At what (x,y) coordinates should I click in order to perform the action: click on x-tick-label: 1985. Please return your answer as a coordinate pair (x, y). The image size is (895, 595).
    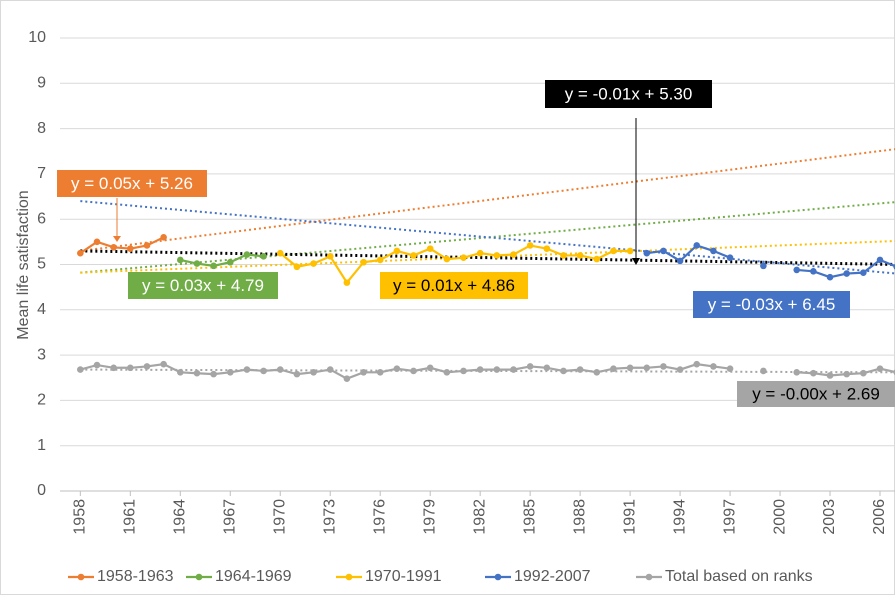
    Looking at the image, I should click on (529, 517).